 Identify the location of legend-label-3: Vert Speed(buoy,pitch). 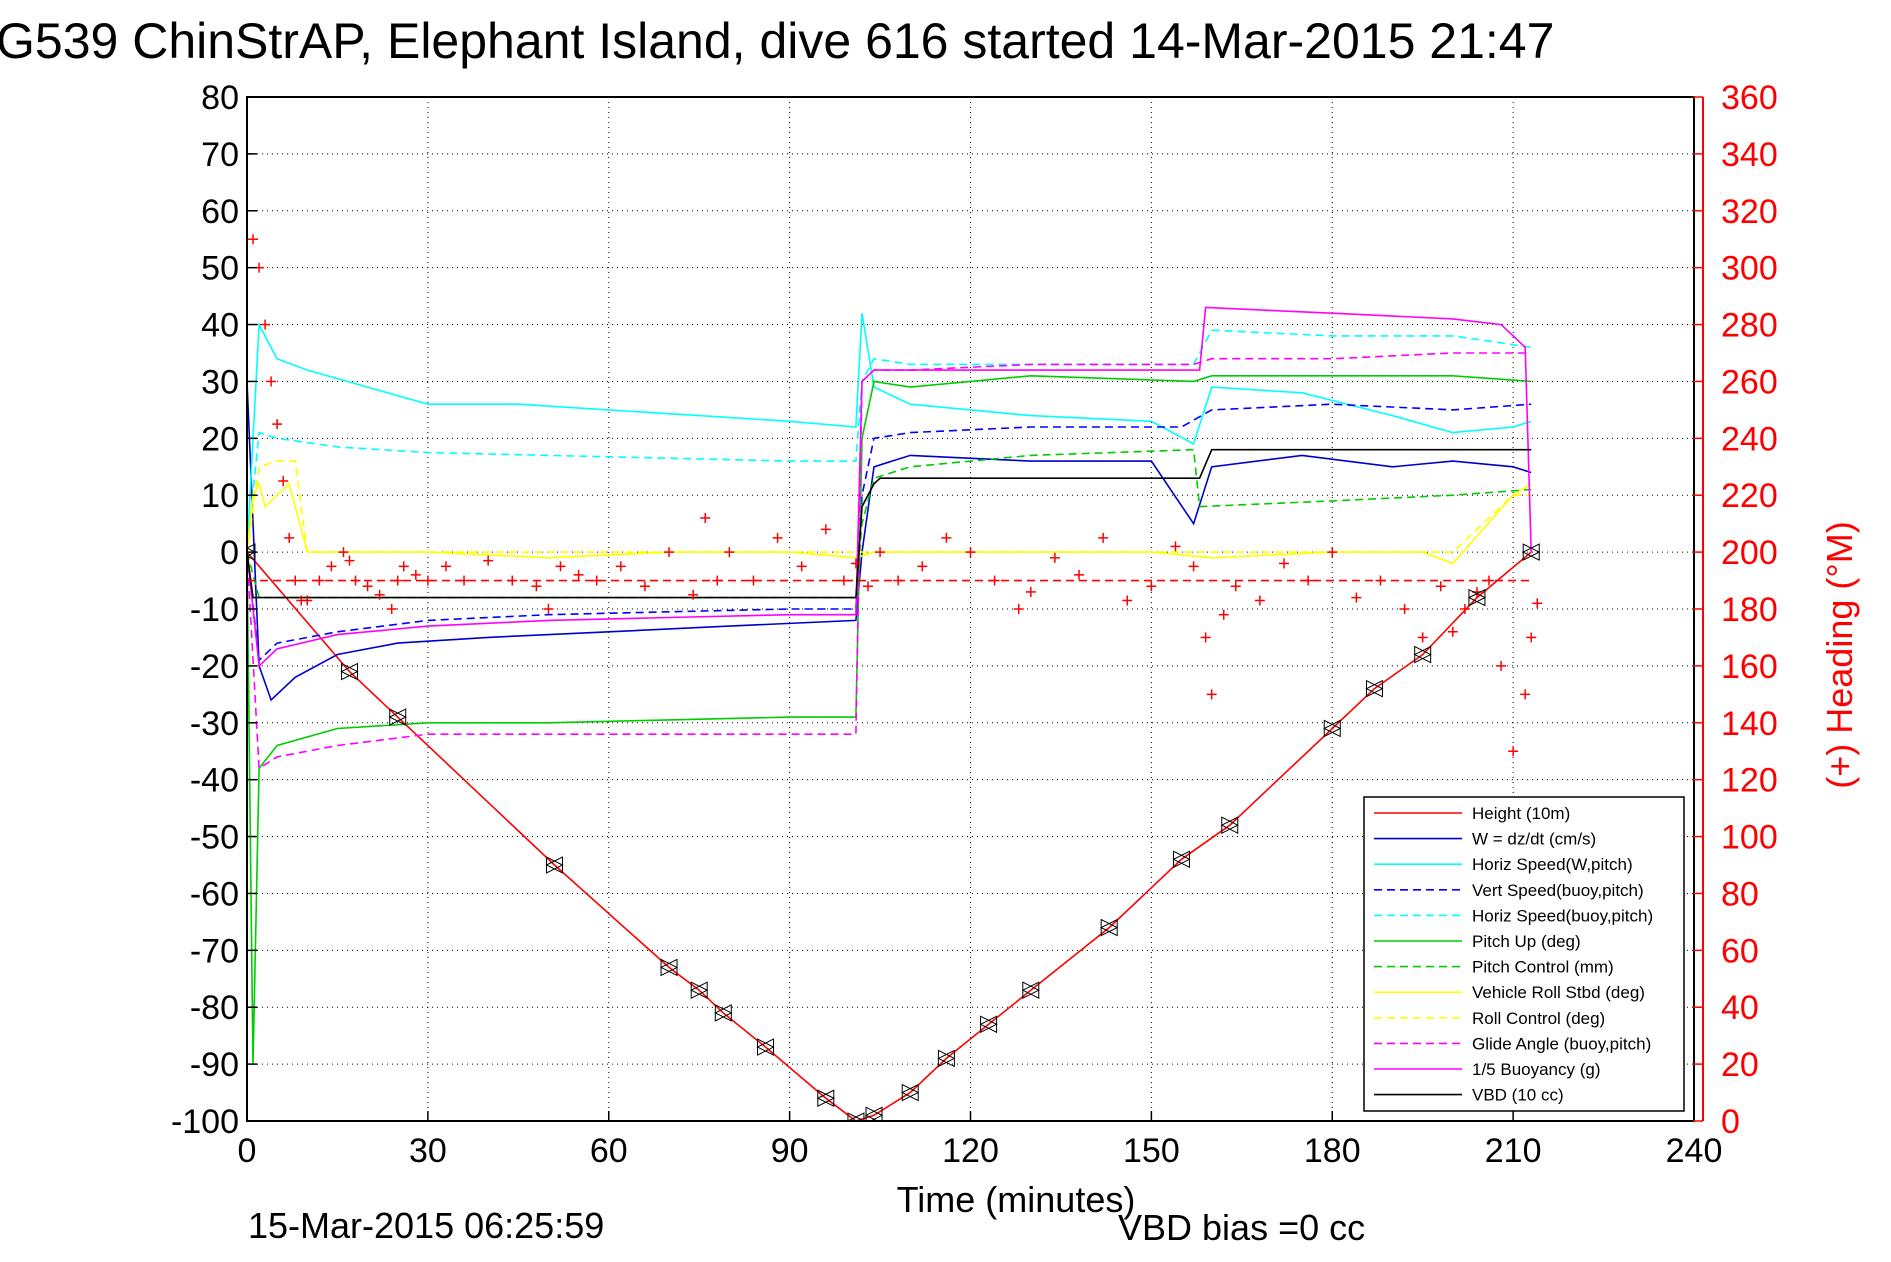
(1558, 890).